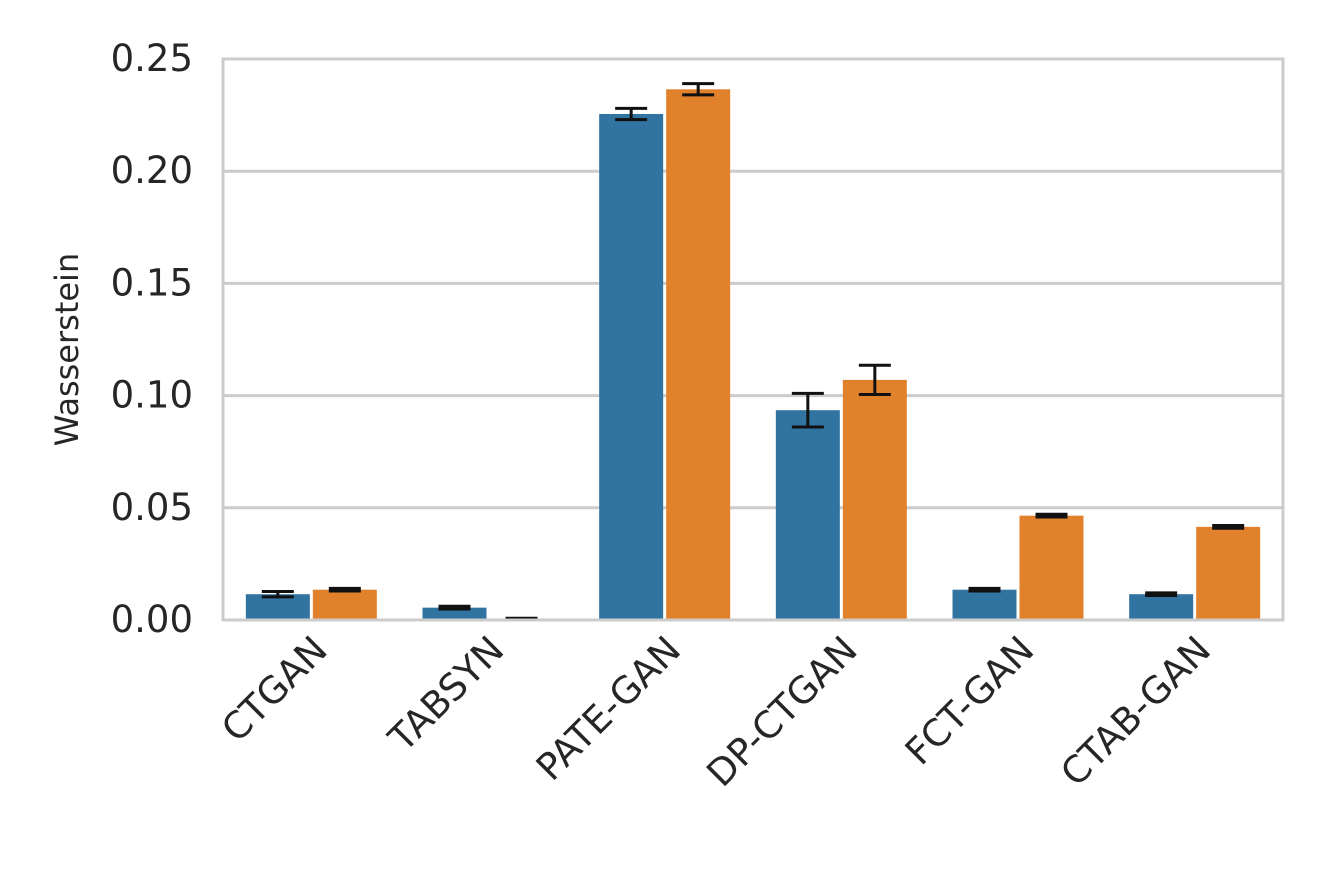 The height and width of the screenshot is (886, 1329). Describe the element at coordinates (152, 282) in the screenshot. I see `y-tick-label: 0.15` at that location.